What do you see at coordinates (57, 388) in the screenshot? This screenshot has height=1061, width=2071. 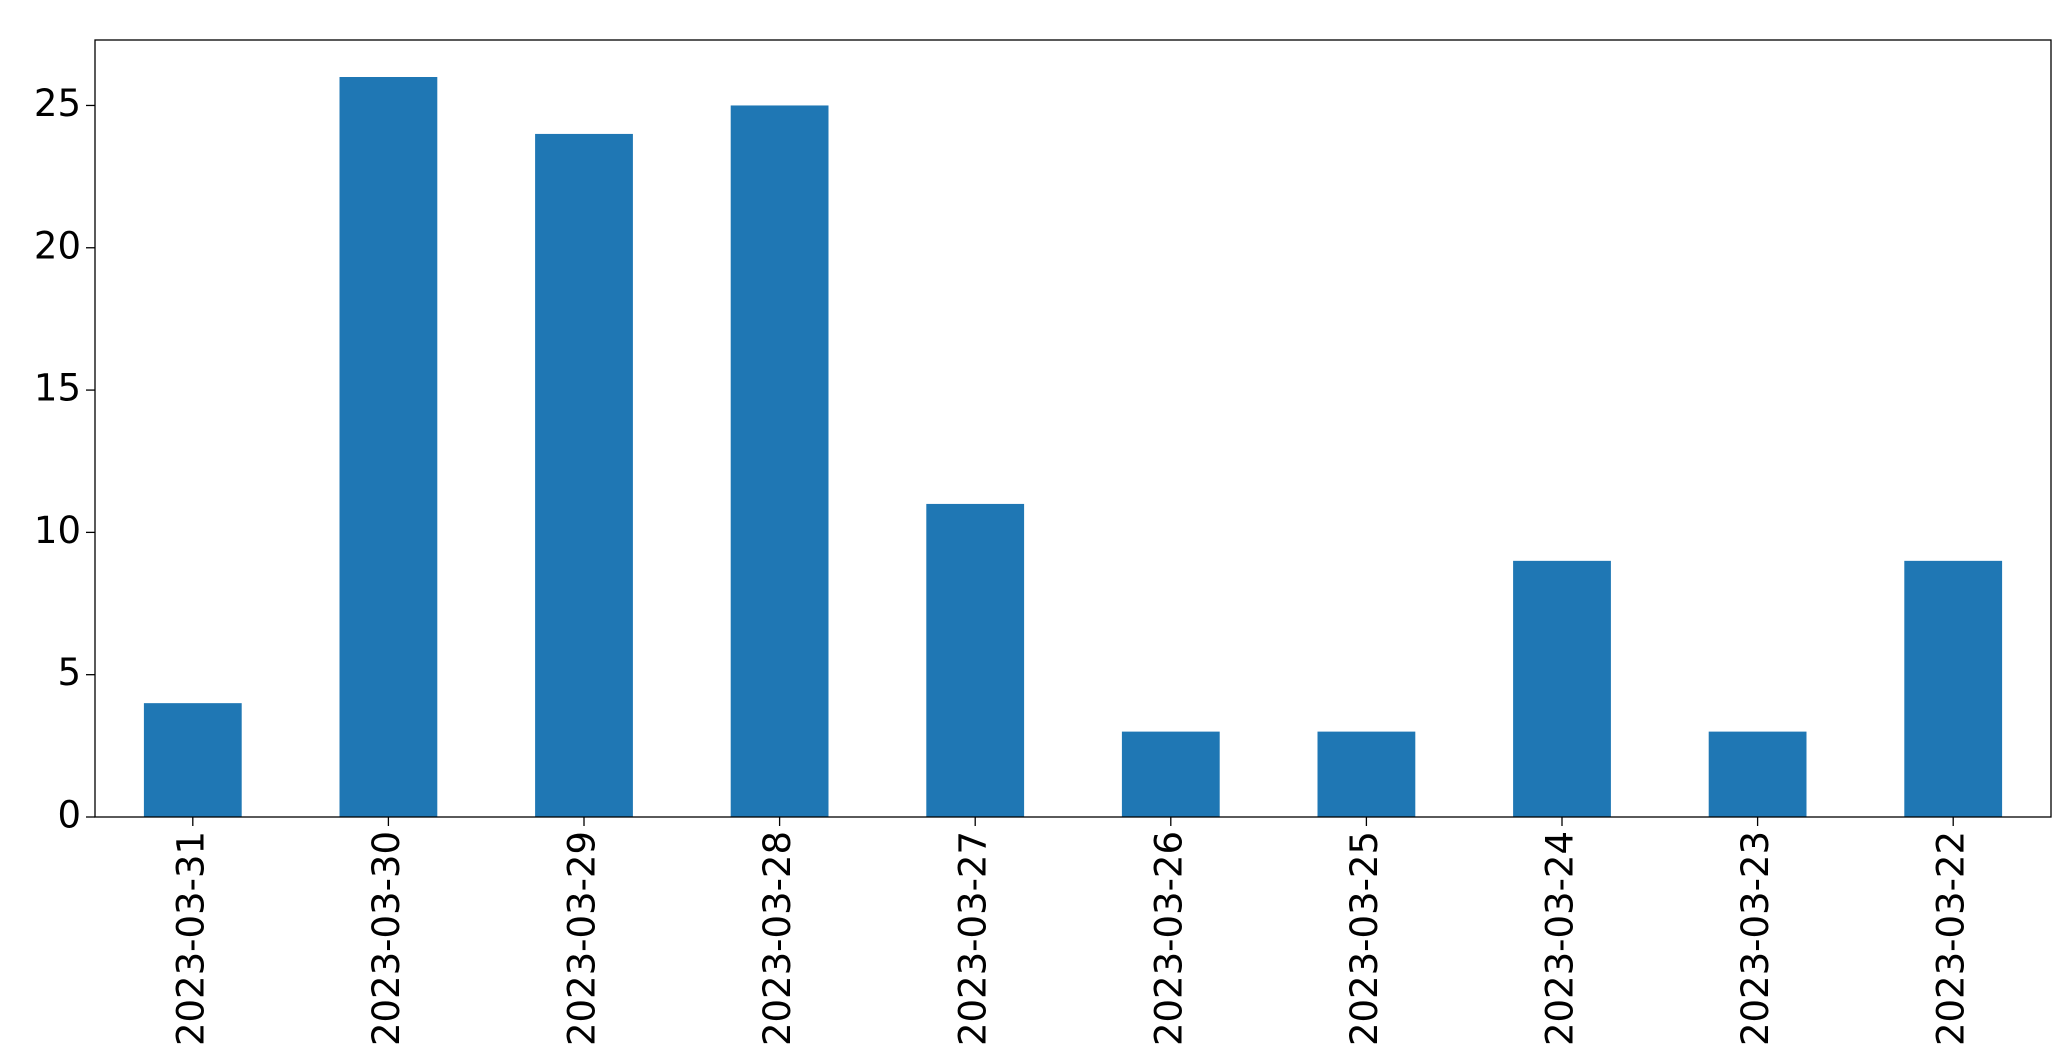 I see `y-tick-label: 15` at bounding box center [57, 388].